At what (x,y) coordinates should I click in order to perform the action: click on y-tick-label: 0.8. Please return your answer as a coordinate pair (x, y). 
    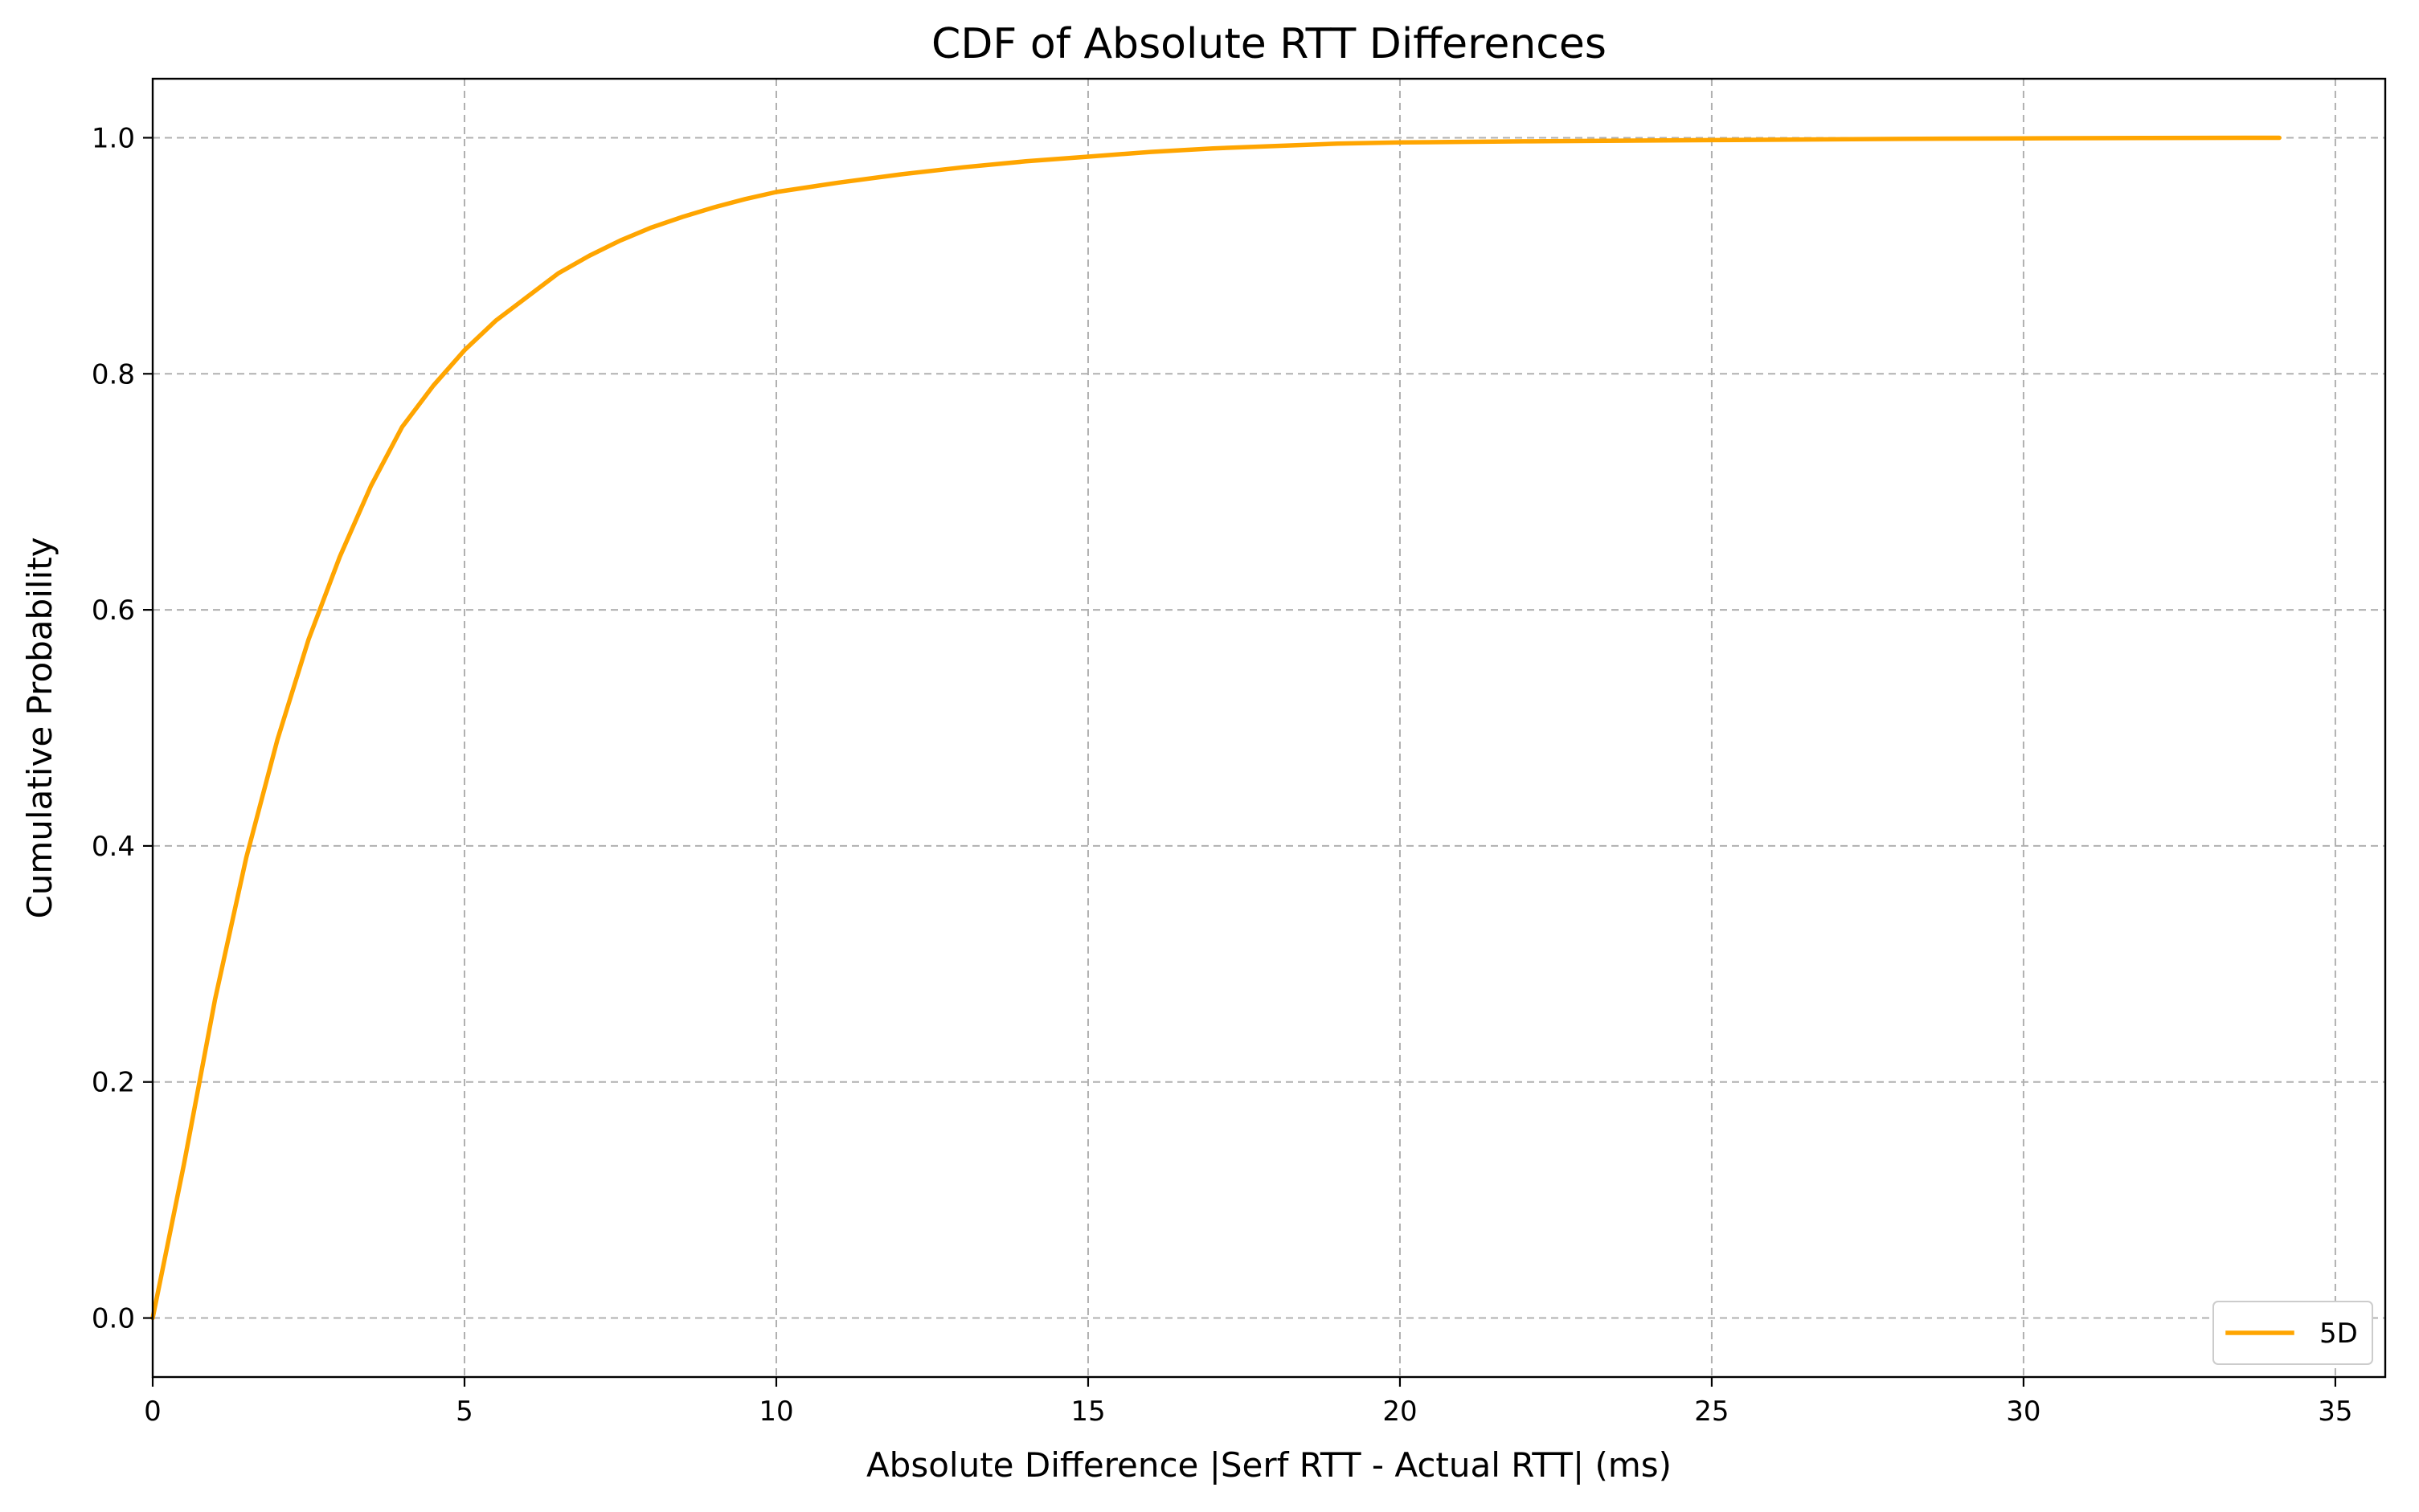
    Looking at the image, I should click on (113, 374).